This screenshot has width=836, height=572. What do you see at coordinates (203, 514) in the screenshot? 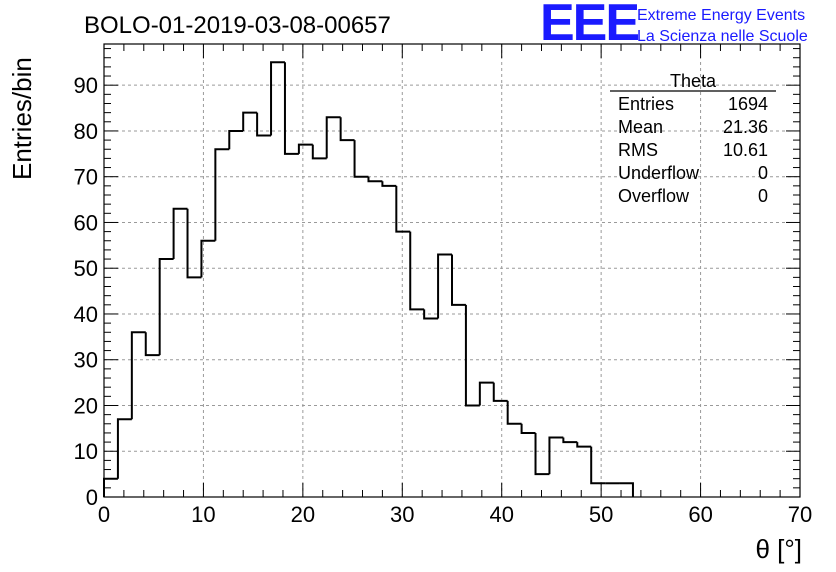
I see `x-tick-label: 10` at bounding box center [203, 514].